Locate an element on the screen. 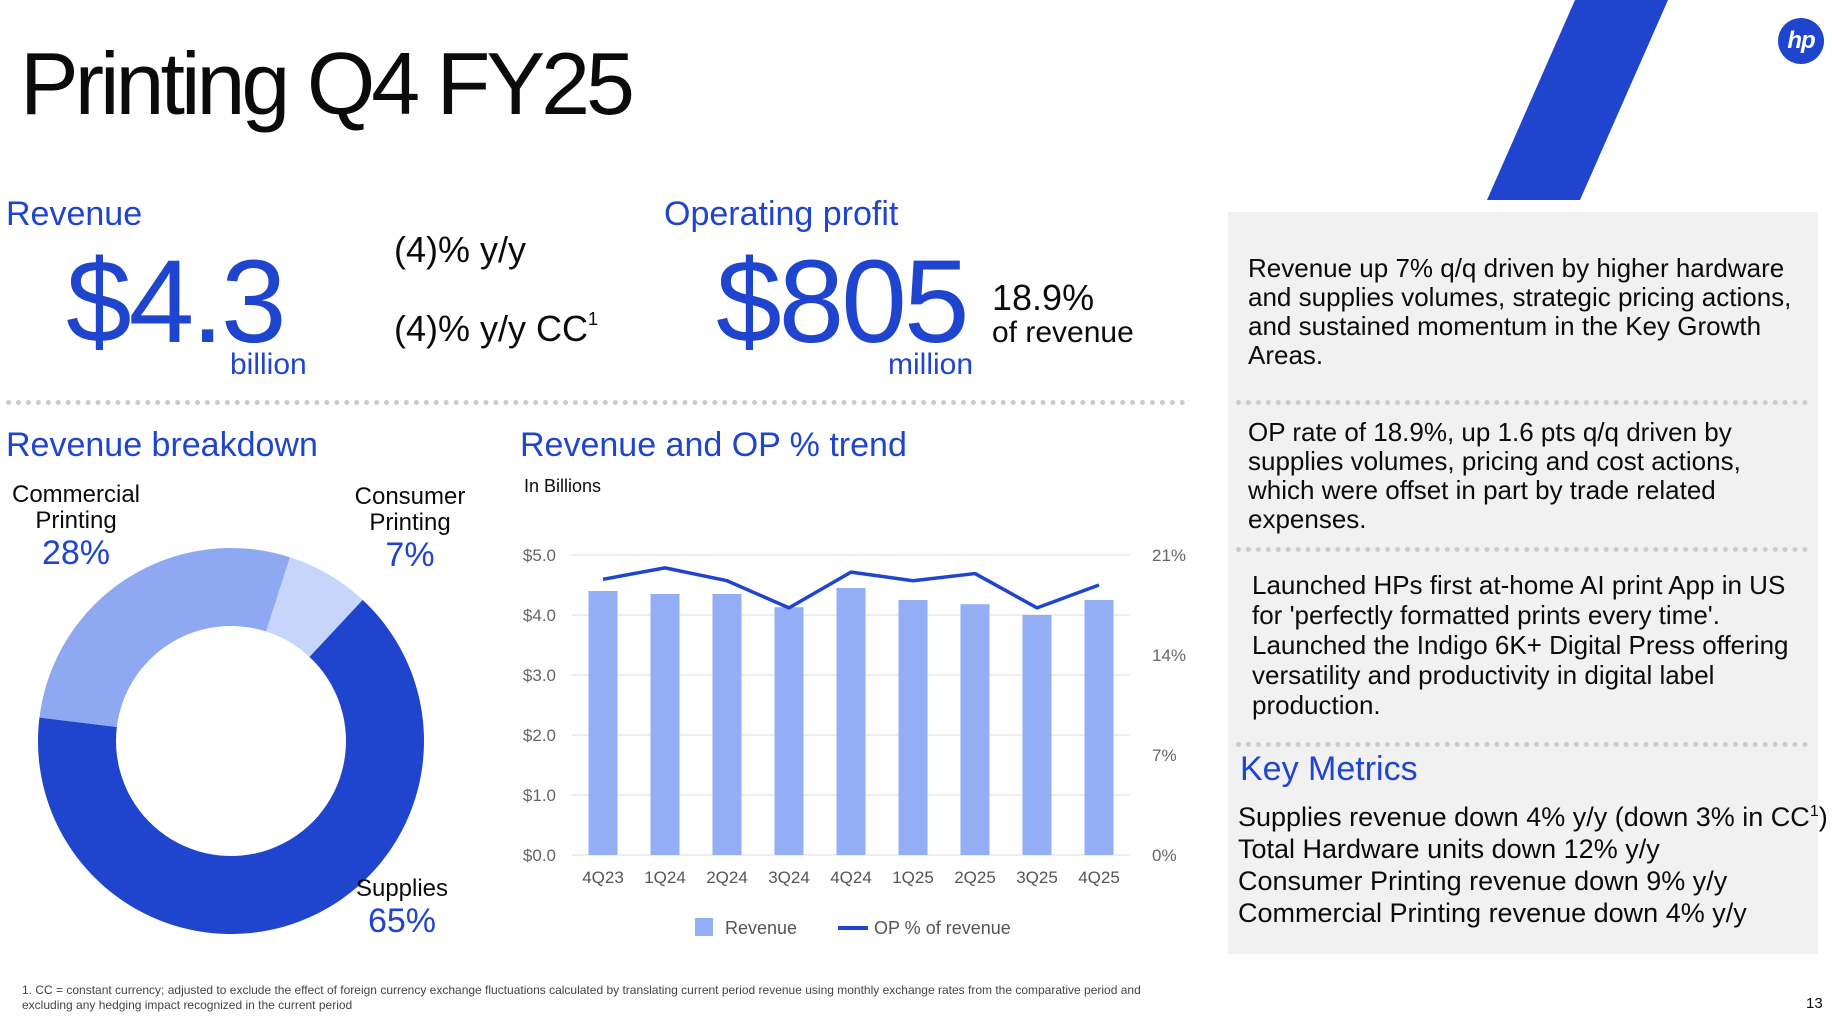 This screenshot has width=1832, height=1026. page-title: Printing Q4 FY25 is located at coordinates (327, 83).